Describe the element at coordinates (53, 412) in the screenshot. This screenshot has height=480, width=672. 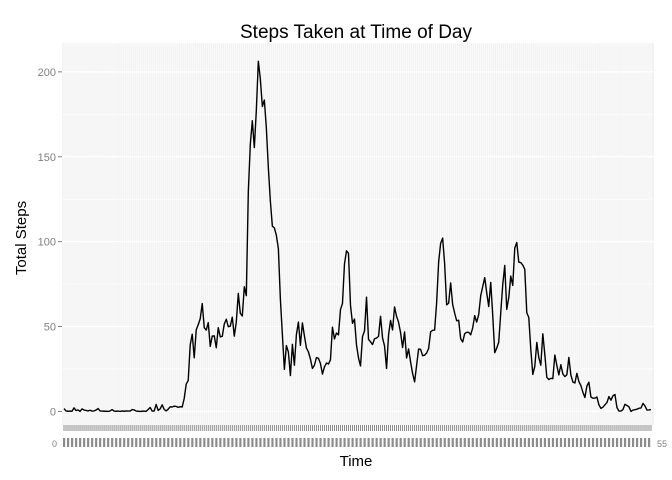
I see `y-tick-label: 0` at that location.